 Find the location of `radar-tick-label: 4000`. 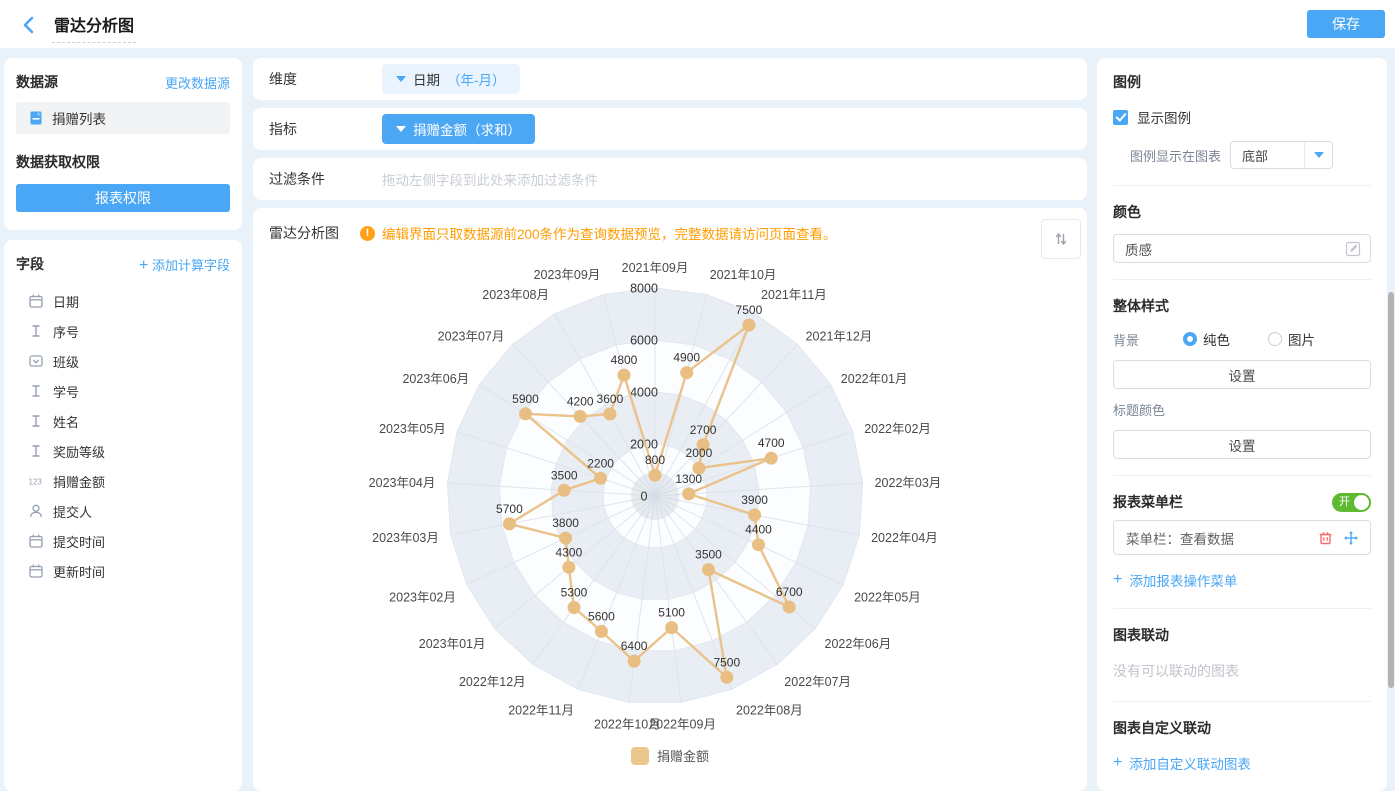

radar-tick-label: 4000 is located at coordinates (644, 393).